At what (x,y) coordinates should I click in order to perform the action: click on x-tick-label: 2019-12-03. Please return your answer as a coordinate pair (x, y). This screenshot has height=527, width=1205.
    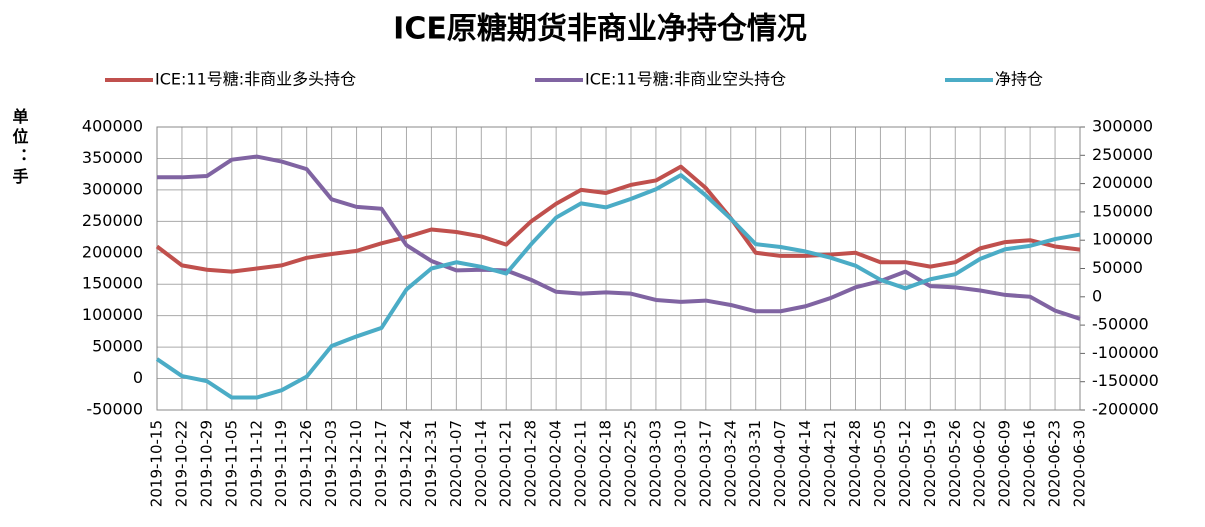
    Looking at the image, I should click on (331, 463).